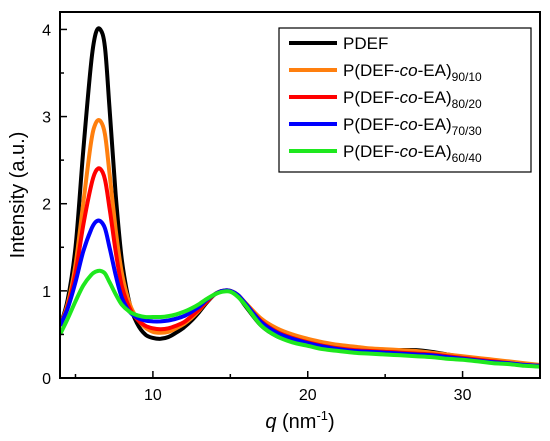 Image resolution: width=550 pixels, height=441 pixels. I want to click on y-tick-label: 0, so click(46, 379).